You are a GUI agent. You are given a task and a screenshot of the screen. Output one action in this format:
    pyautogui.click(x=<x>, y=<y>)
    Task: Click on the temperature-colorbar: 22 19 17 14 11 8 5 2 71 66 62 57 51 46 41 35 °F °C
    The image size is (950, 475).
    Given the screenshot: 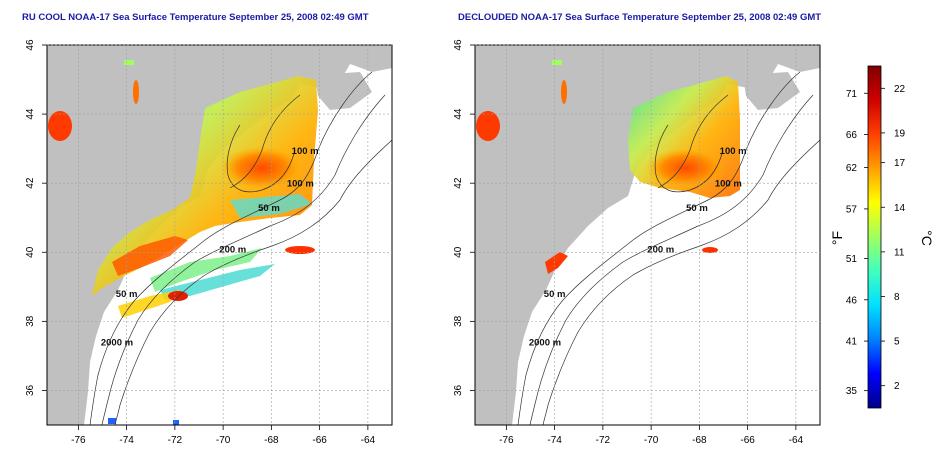 What is the action you would take?
    pyautogui.click(x=882, y=237)
    